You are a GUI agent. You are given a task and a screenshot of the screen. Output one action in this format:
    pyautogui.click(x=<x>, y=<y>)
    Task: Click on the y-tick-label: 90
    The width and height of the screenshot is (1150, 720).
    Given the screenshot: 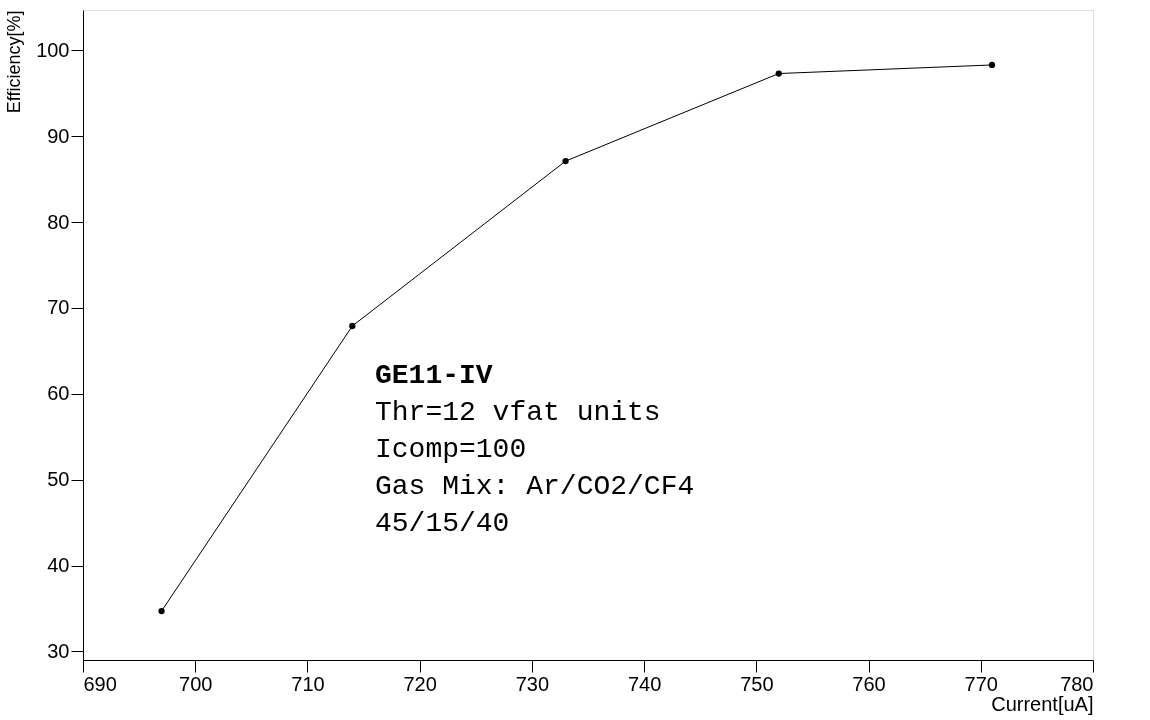 What is the action you would take?
    pyautogui.click(x=58, y=135)
    